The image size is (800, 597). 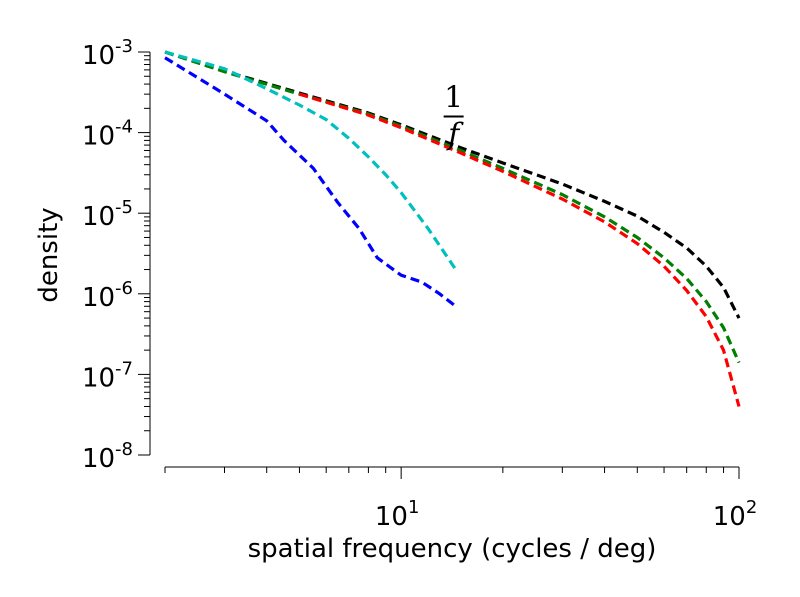 What do you see at coordinates (107, 456) in the screenshot?
I see `y-tick-label: 10⁻⁸` at bounding box center [107, 456].